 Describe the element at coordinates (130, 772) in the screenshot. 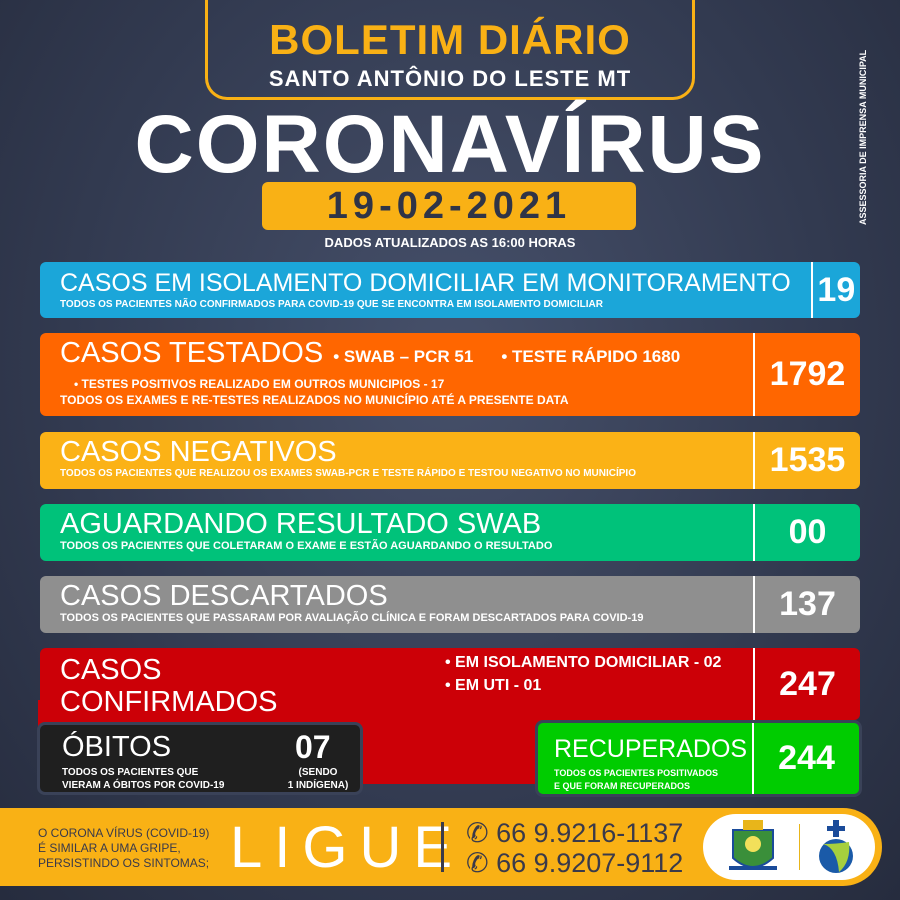

I see `obitos-sub-1: TODOS OS PACIENTES QUE` at that location.